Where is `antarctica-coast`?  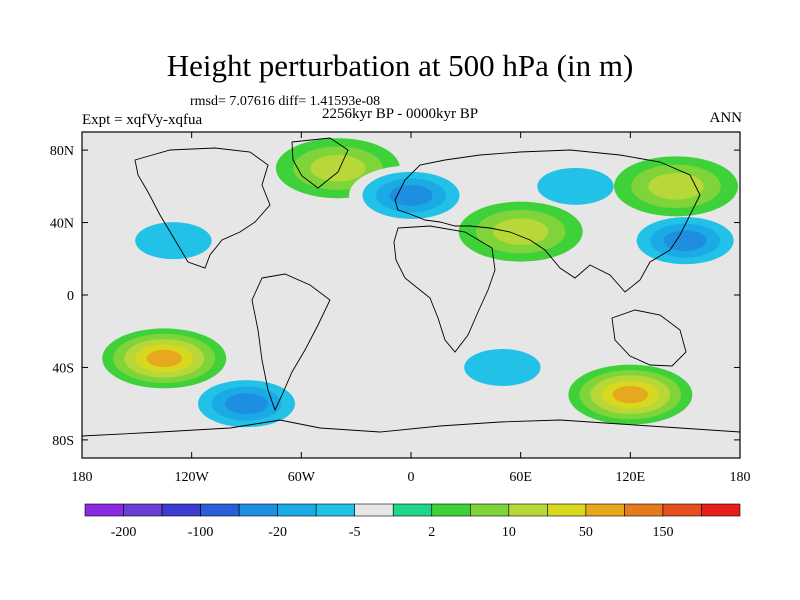 antarctica-coast is located at coordinates (411, 428).